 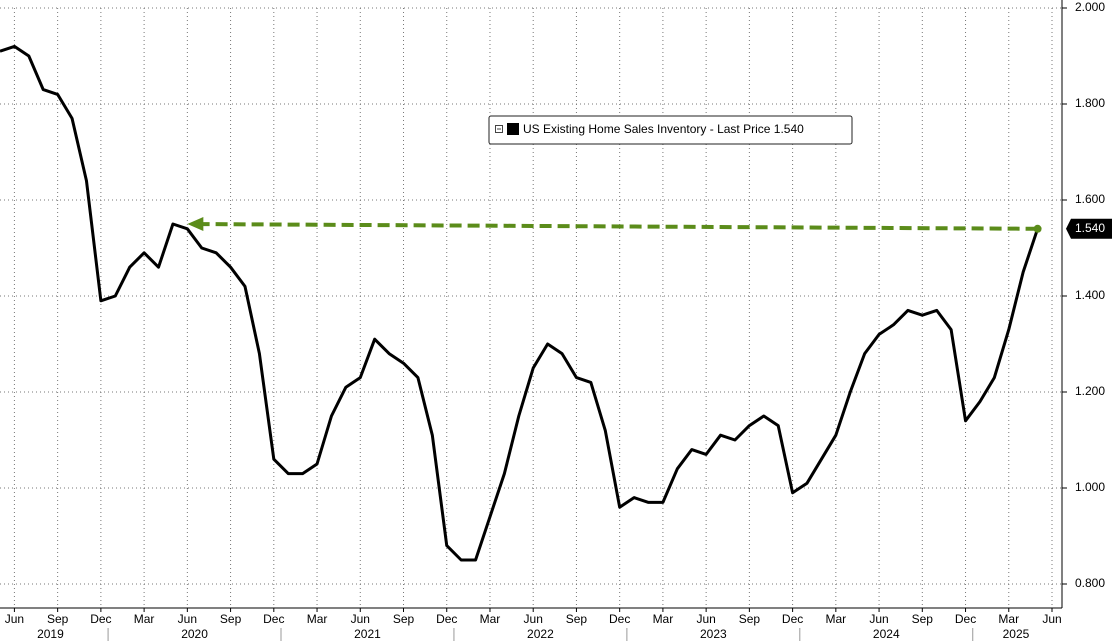 What do you see at coordinates (540, 634) in the screenshot?
I see `year-label: 2022` at bounding box center [540, 634].